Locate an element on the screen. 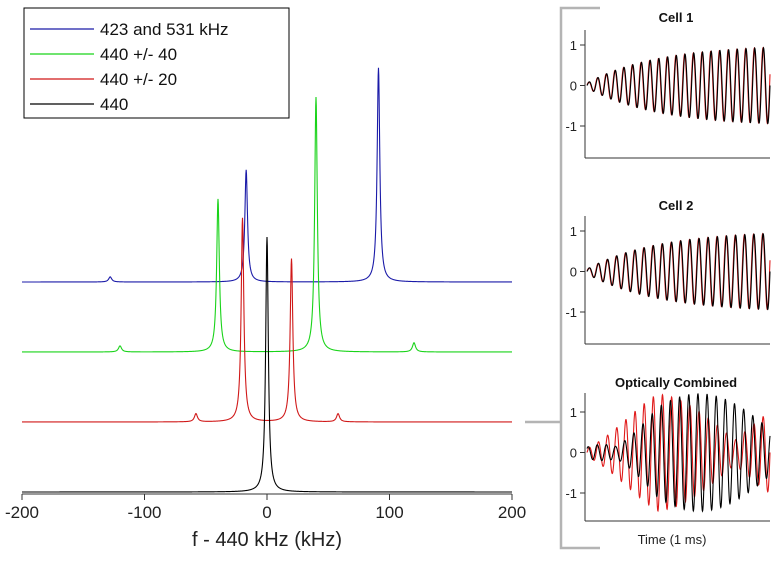 The image size is (781, 563). inset-title-combined: Optically Combined is located at coordinates (676, 382).